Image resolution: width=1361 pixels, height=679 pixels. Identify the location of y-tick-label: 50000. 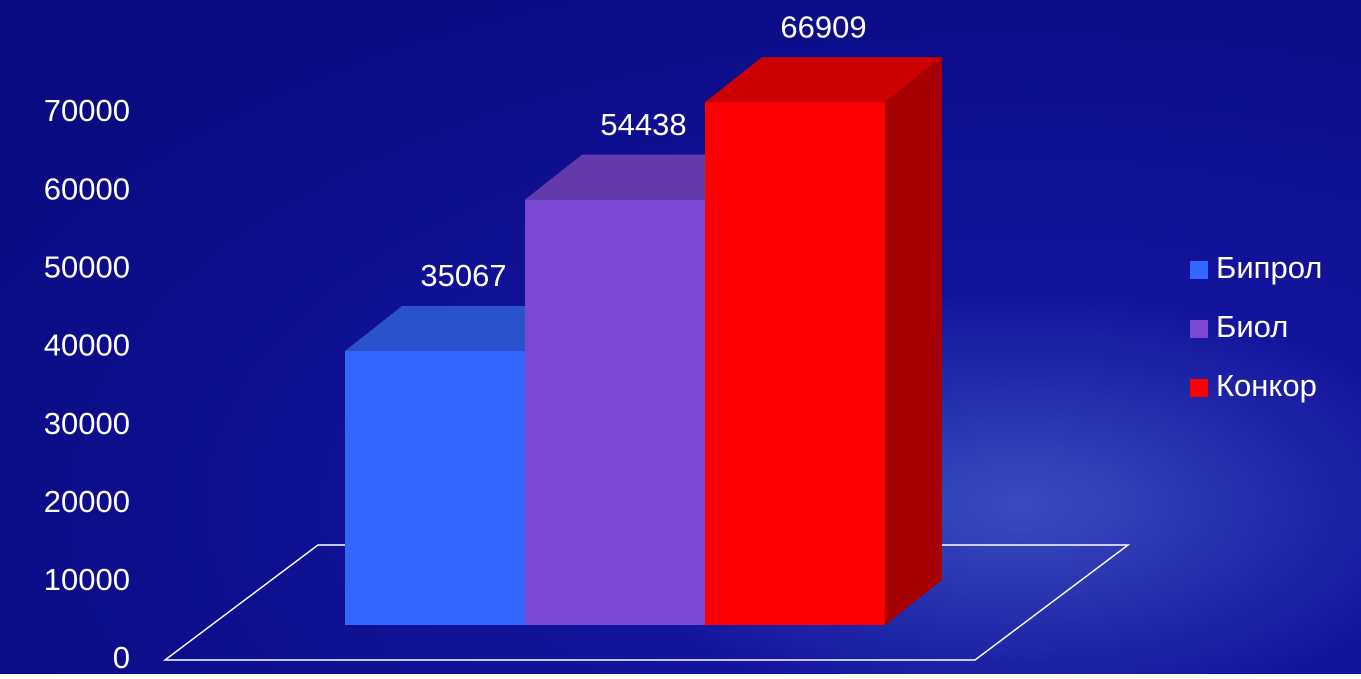
(87, 266).